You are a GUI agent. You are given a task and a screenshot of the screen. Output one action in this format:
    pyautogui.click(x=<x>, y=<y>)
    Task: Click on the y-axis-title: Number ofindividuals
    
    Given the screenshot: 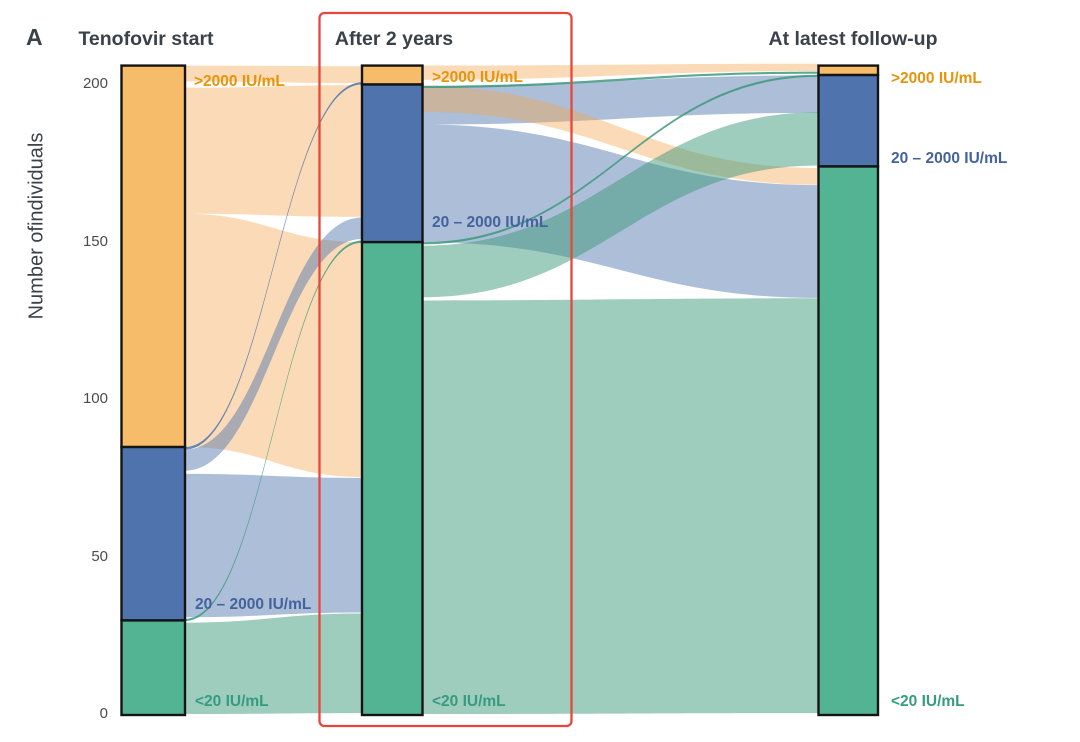 What is the action you would take?
    pyautogui.click(x=36, y=226)
    